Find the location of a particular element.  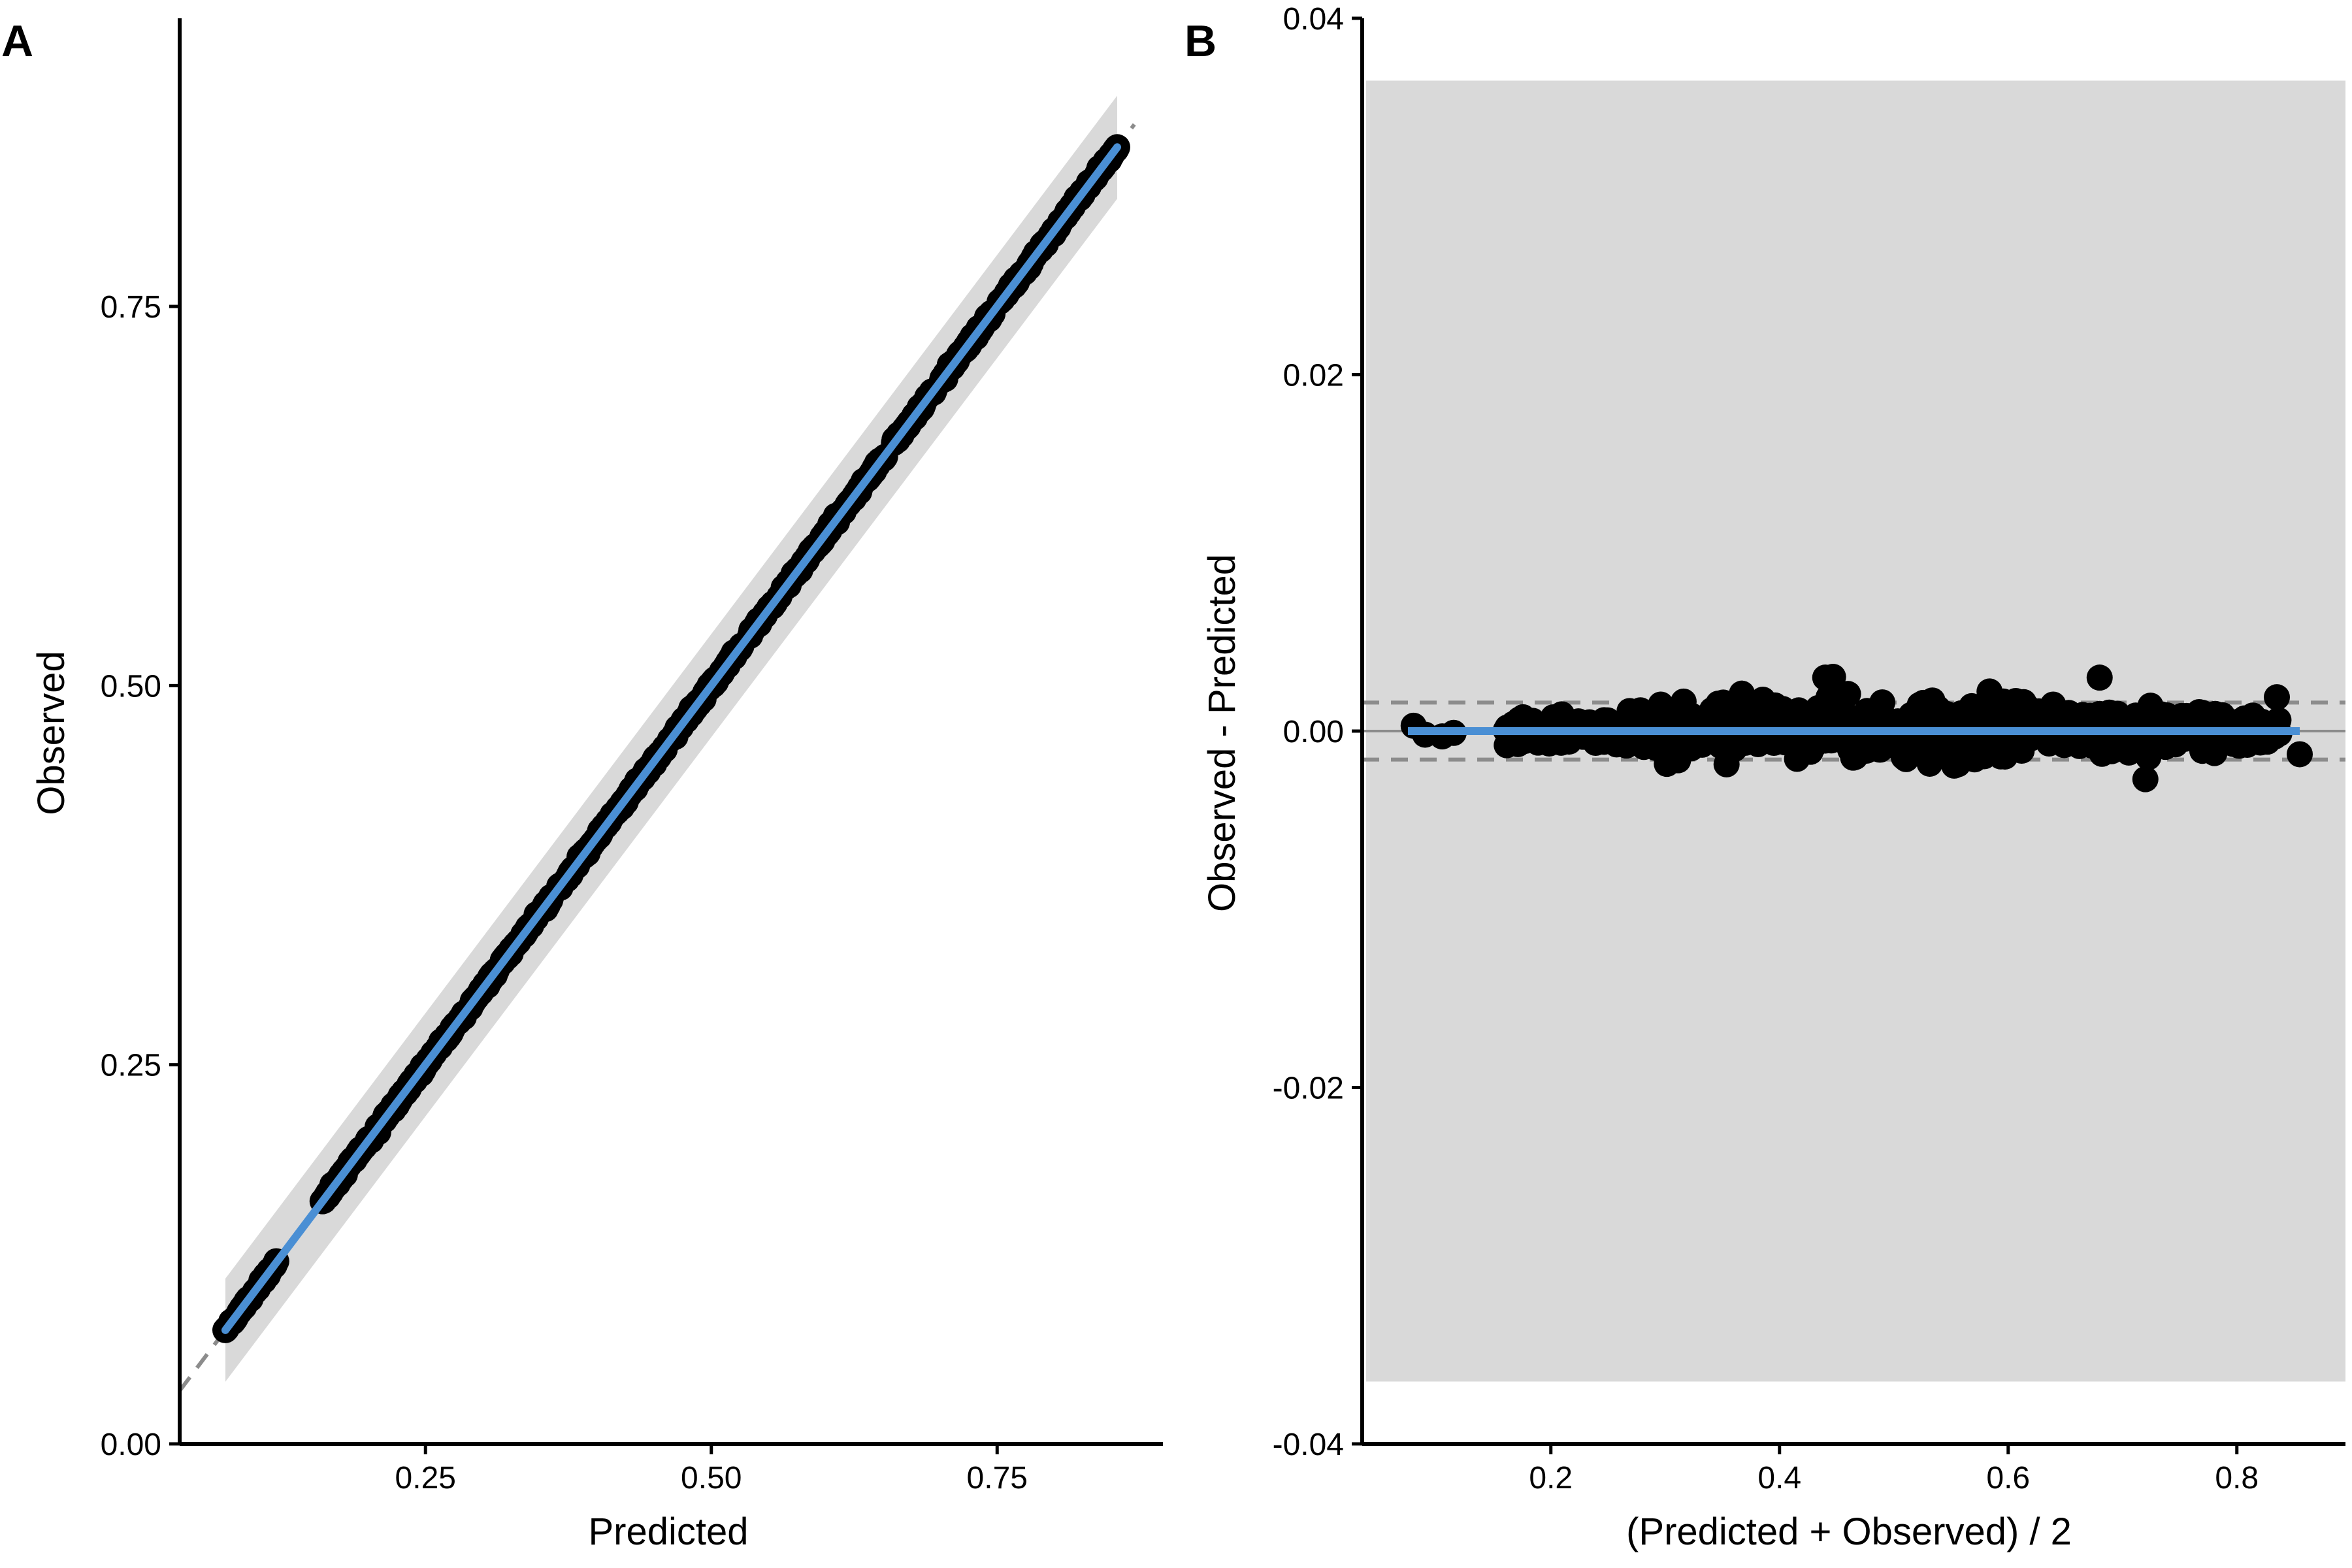

y-tick-label: 0.75 is located at coordinates (131, 307).